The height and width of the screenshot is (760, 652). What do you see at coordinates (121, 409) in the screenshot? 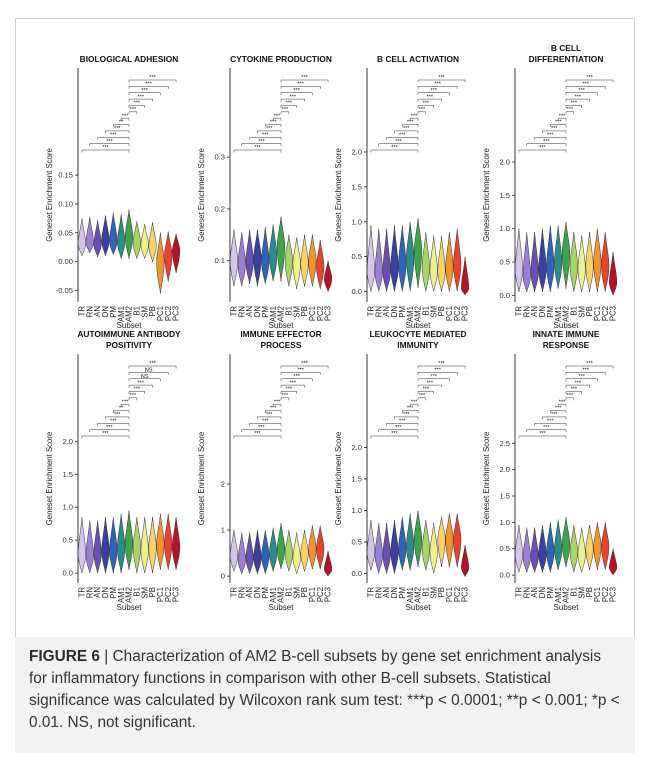
I see `significance-label: **` at bounding box center [121, 409].